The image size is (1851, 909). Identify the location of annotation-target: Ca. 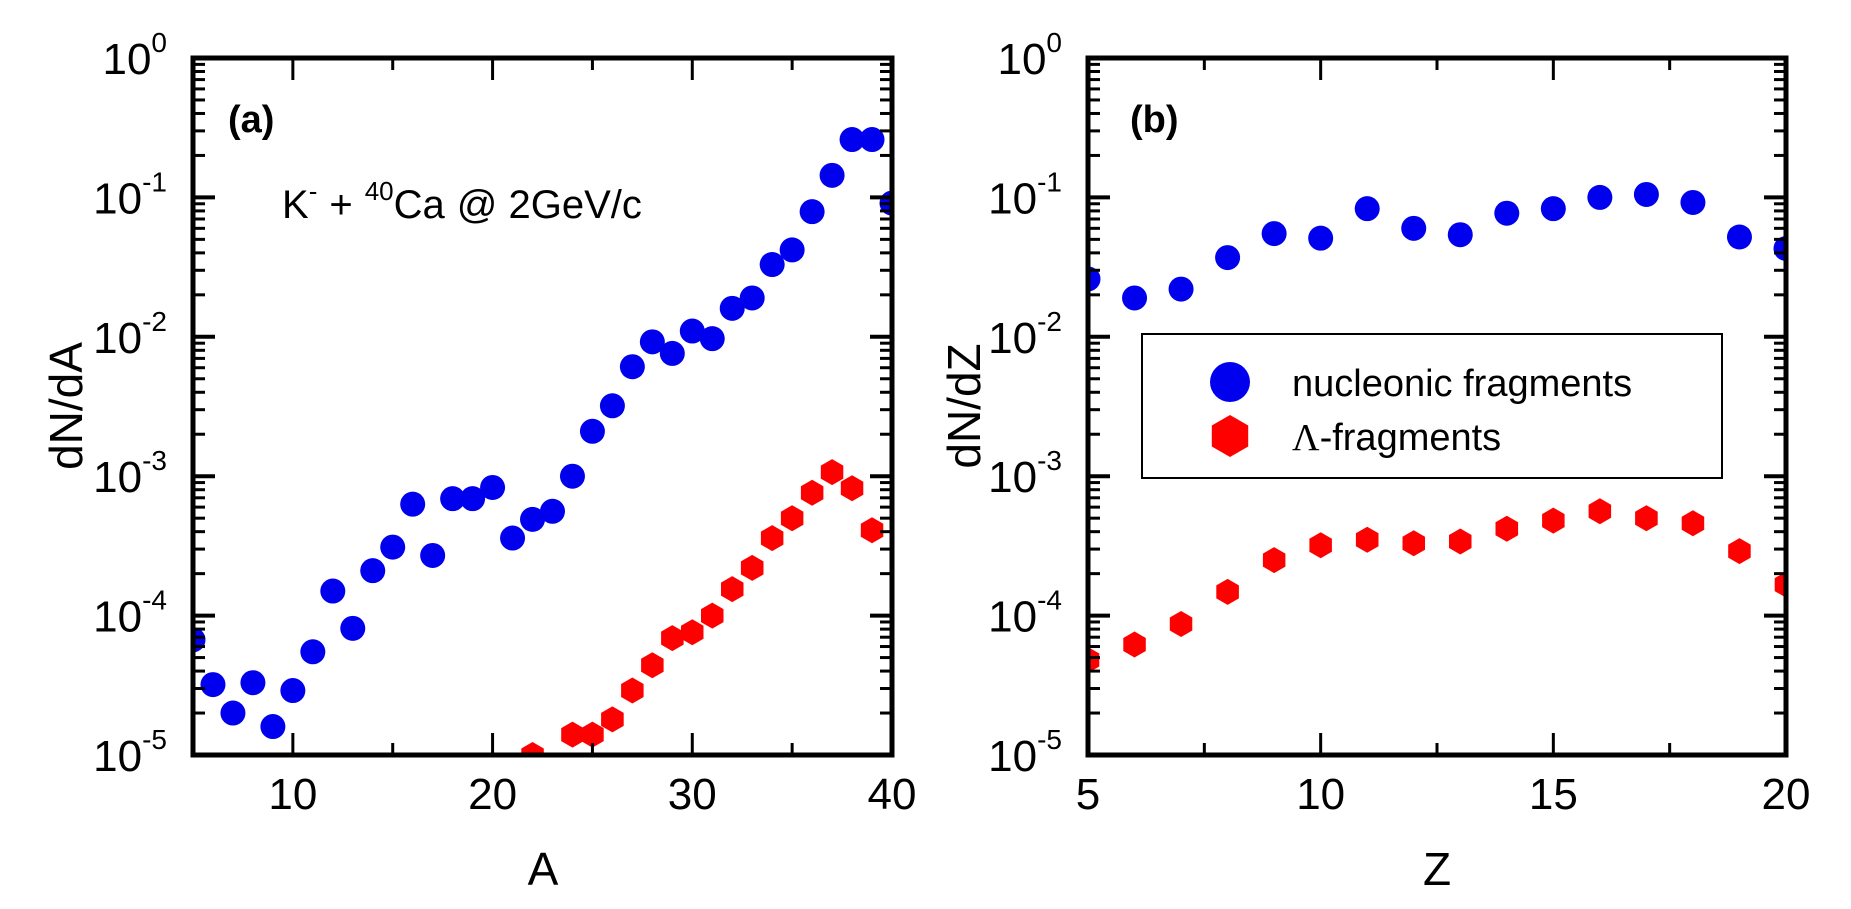
(420, 205).